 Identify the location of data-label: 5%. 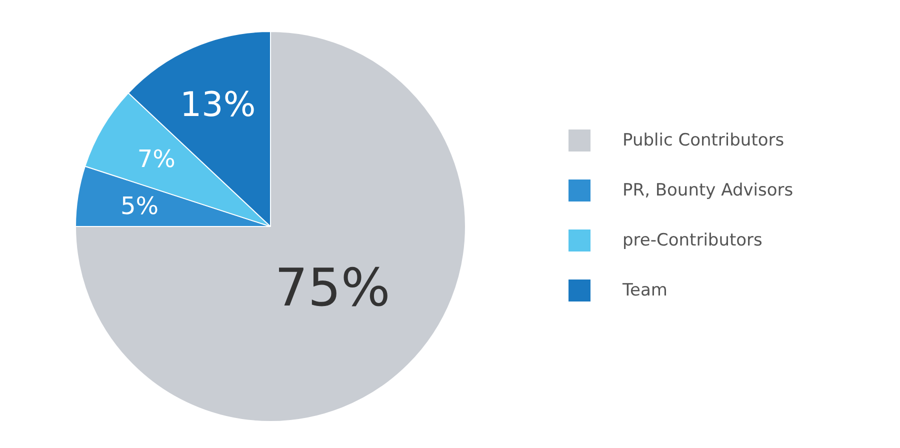
(139, 206).